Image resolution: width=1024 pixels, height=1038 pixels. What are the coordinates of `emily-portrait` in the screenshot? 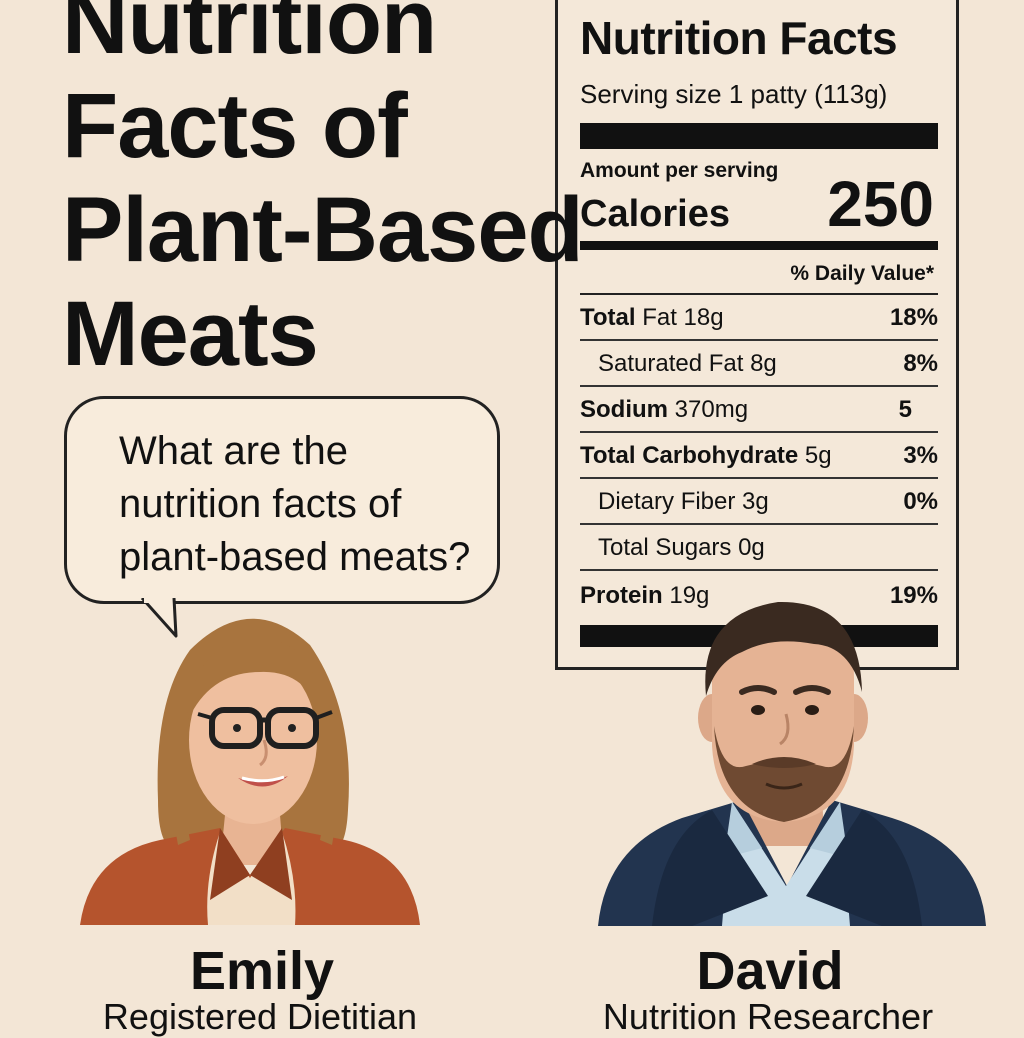 It's located at (250, 771).